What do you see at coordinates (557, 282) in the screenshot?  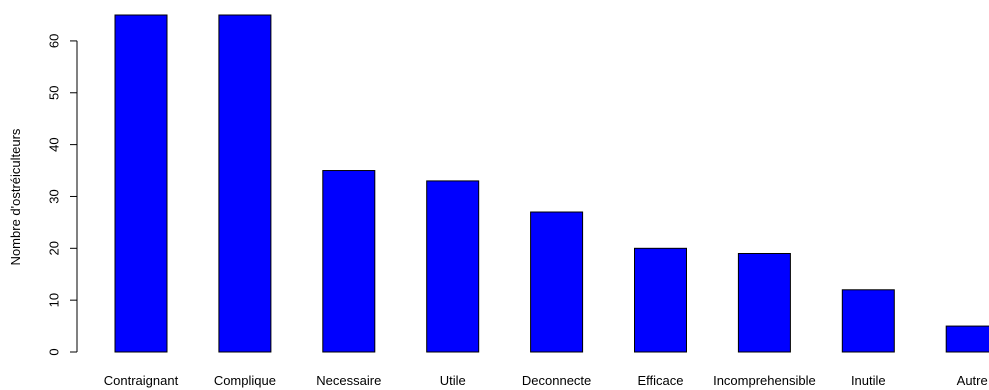 I see `bar-deconnecte` at bounding box center [557, 282].